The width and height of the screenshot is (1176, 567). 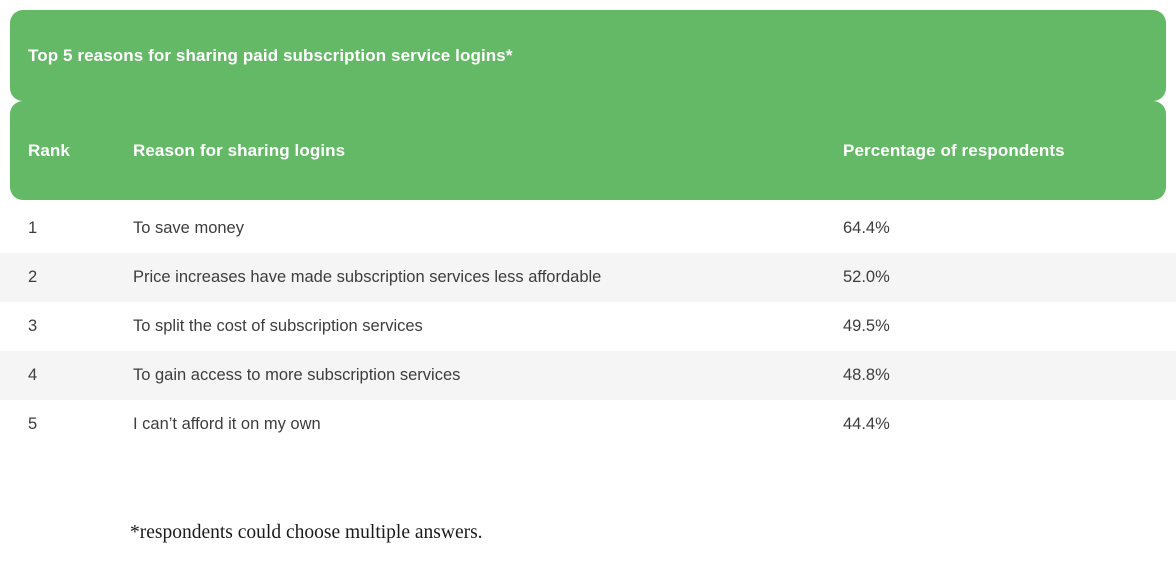 What do you see at coordinates (33, 424) in the screenshot?
I see `rank-cell: 5` at bounding box center [33, 424].